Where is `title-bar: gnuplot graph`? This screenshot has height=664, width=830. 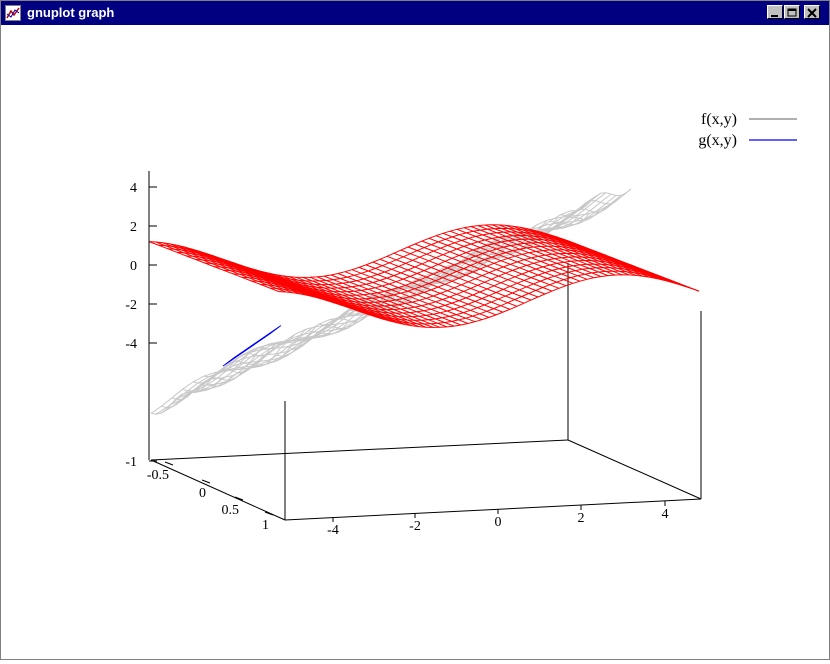 title-bar: gnuplot graph is located at coordinates (415, 13).